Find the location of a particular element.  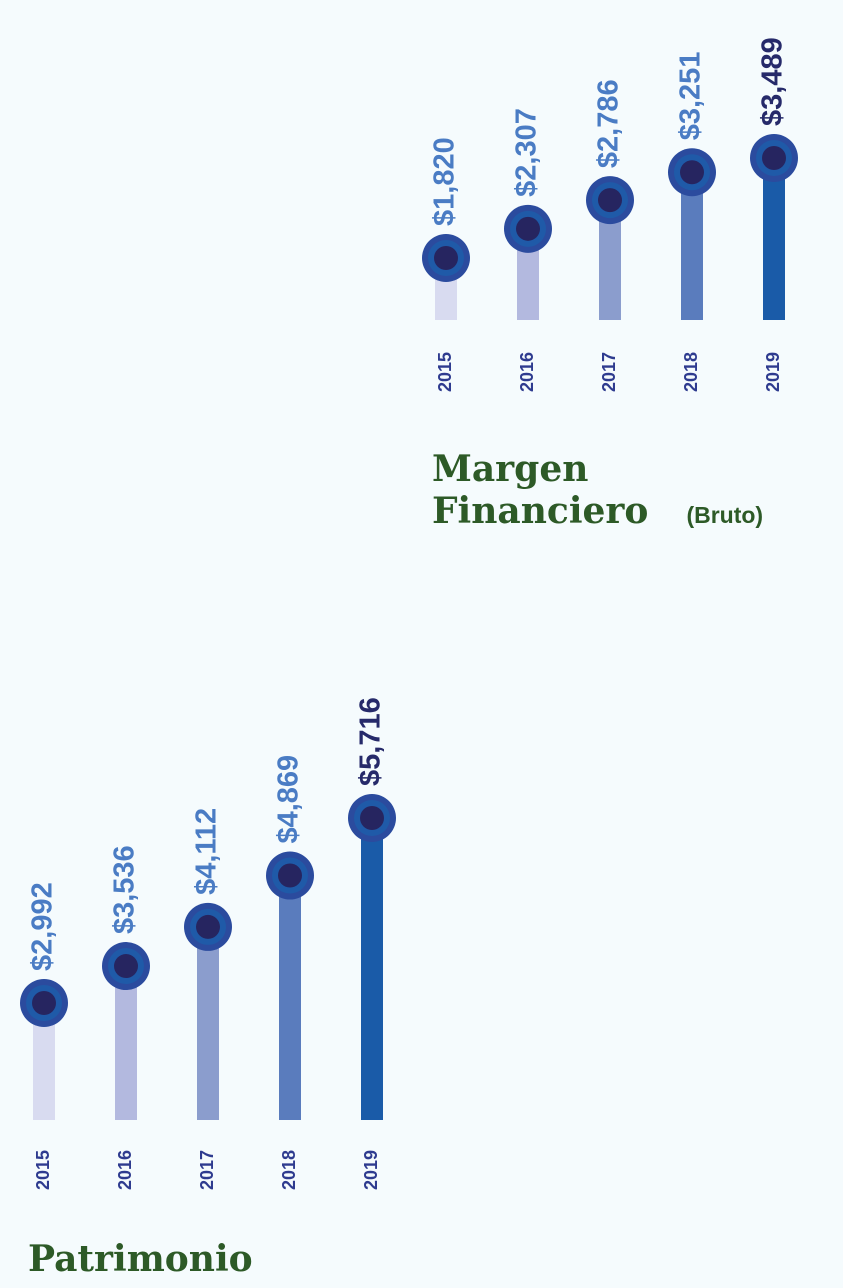

chart-title: Margen Financiero is located at coordinates (540, 490).